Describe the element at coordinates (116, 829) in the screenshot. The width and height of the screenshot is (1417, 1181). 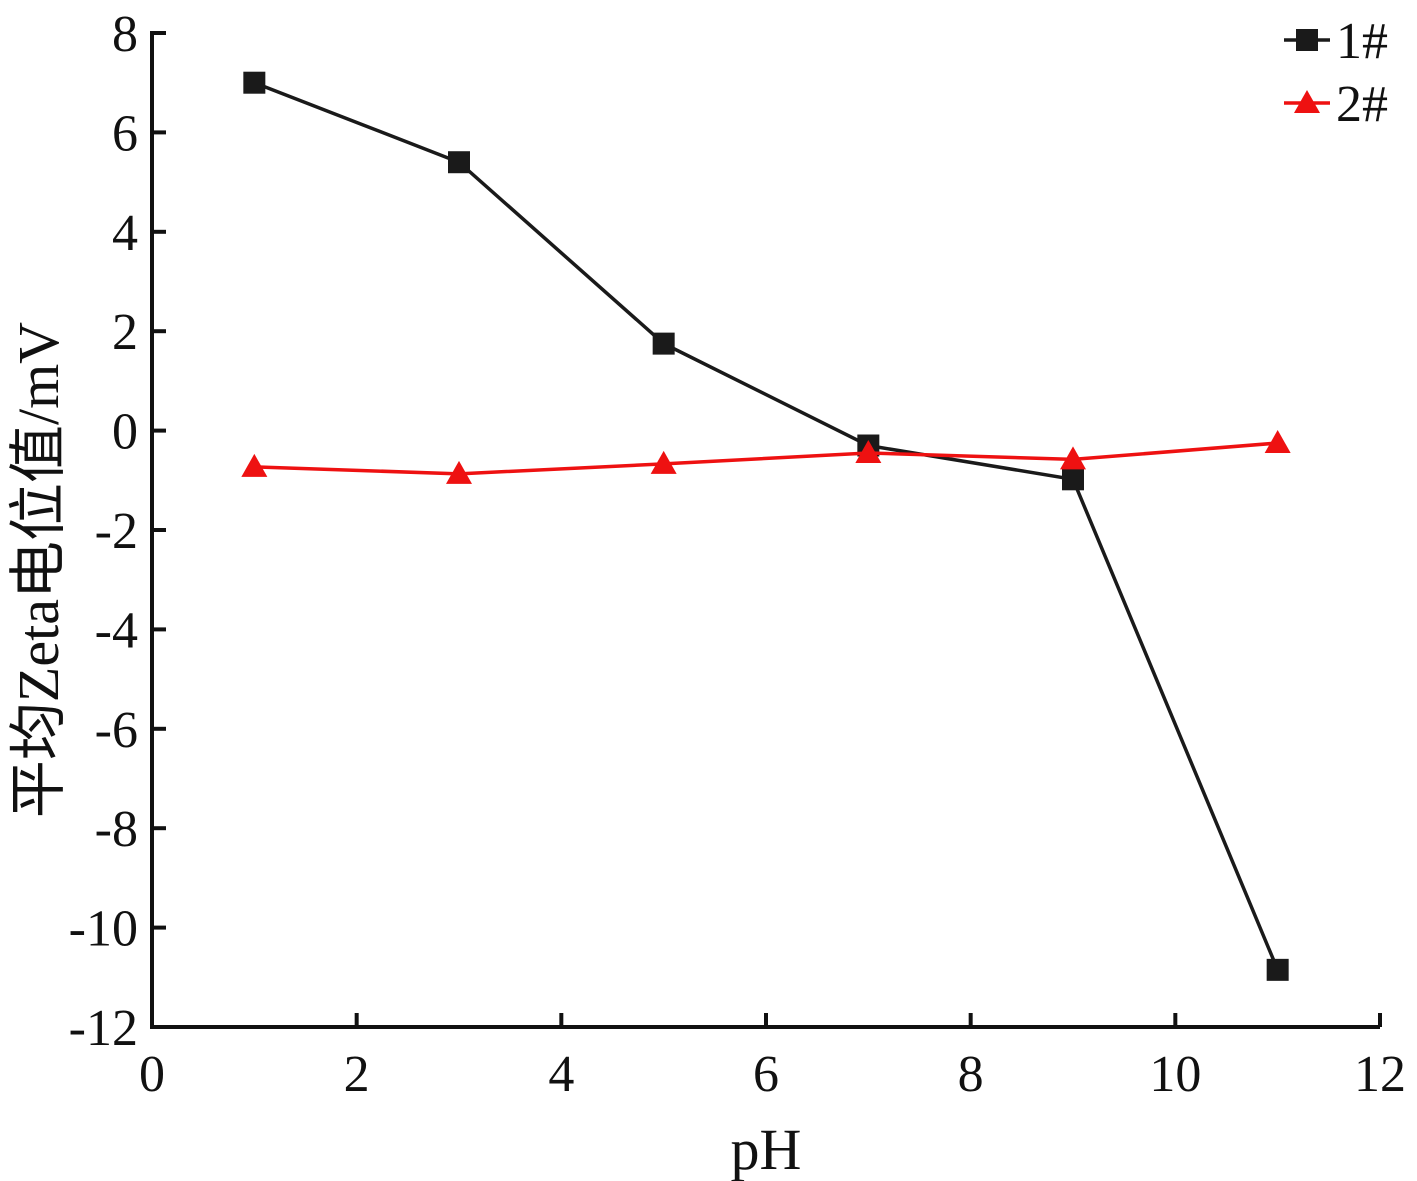
I see `y-tick-label: -8` at that location.